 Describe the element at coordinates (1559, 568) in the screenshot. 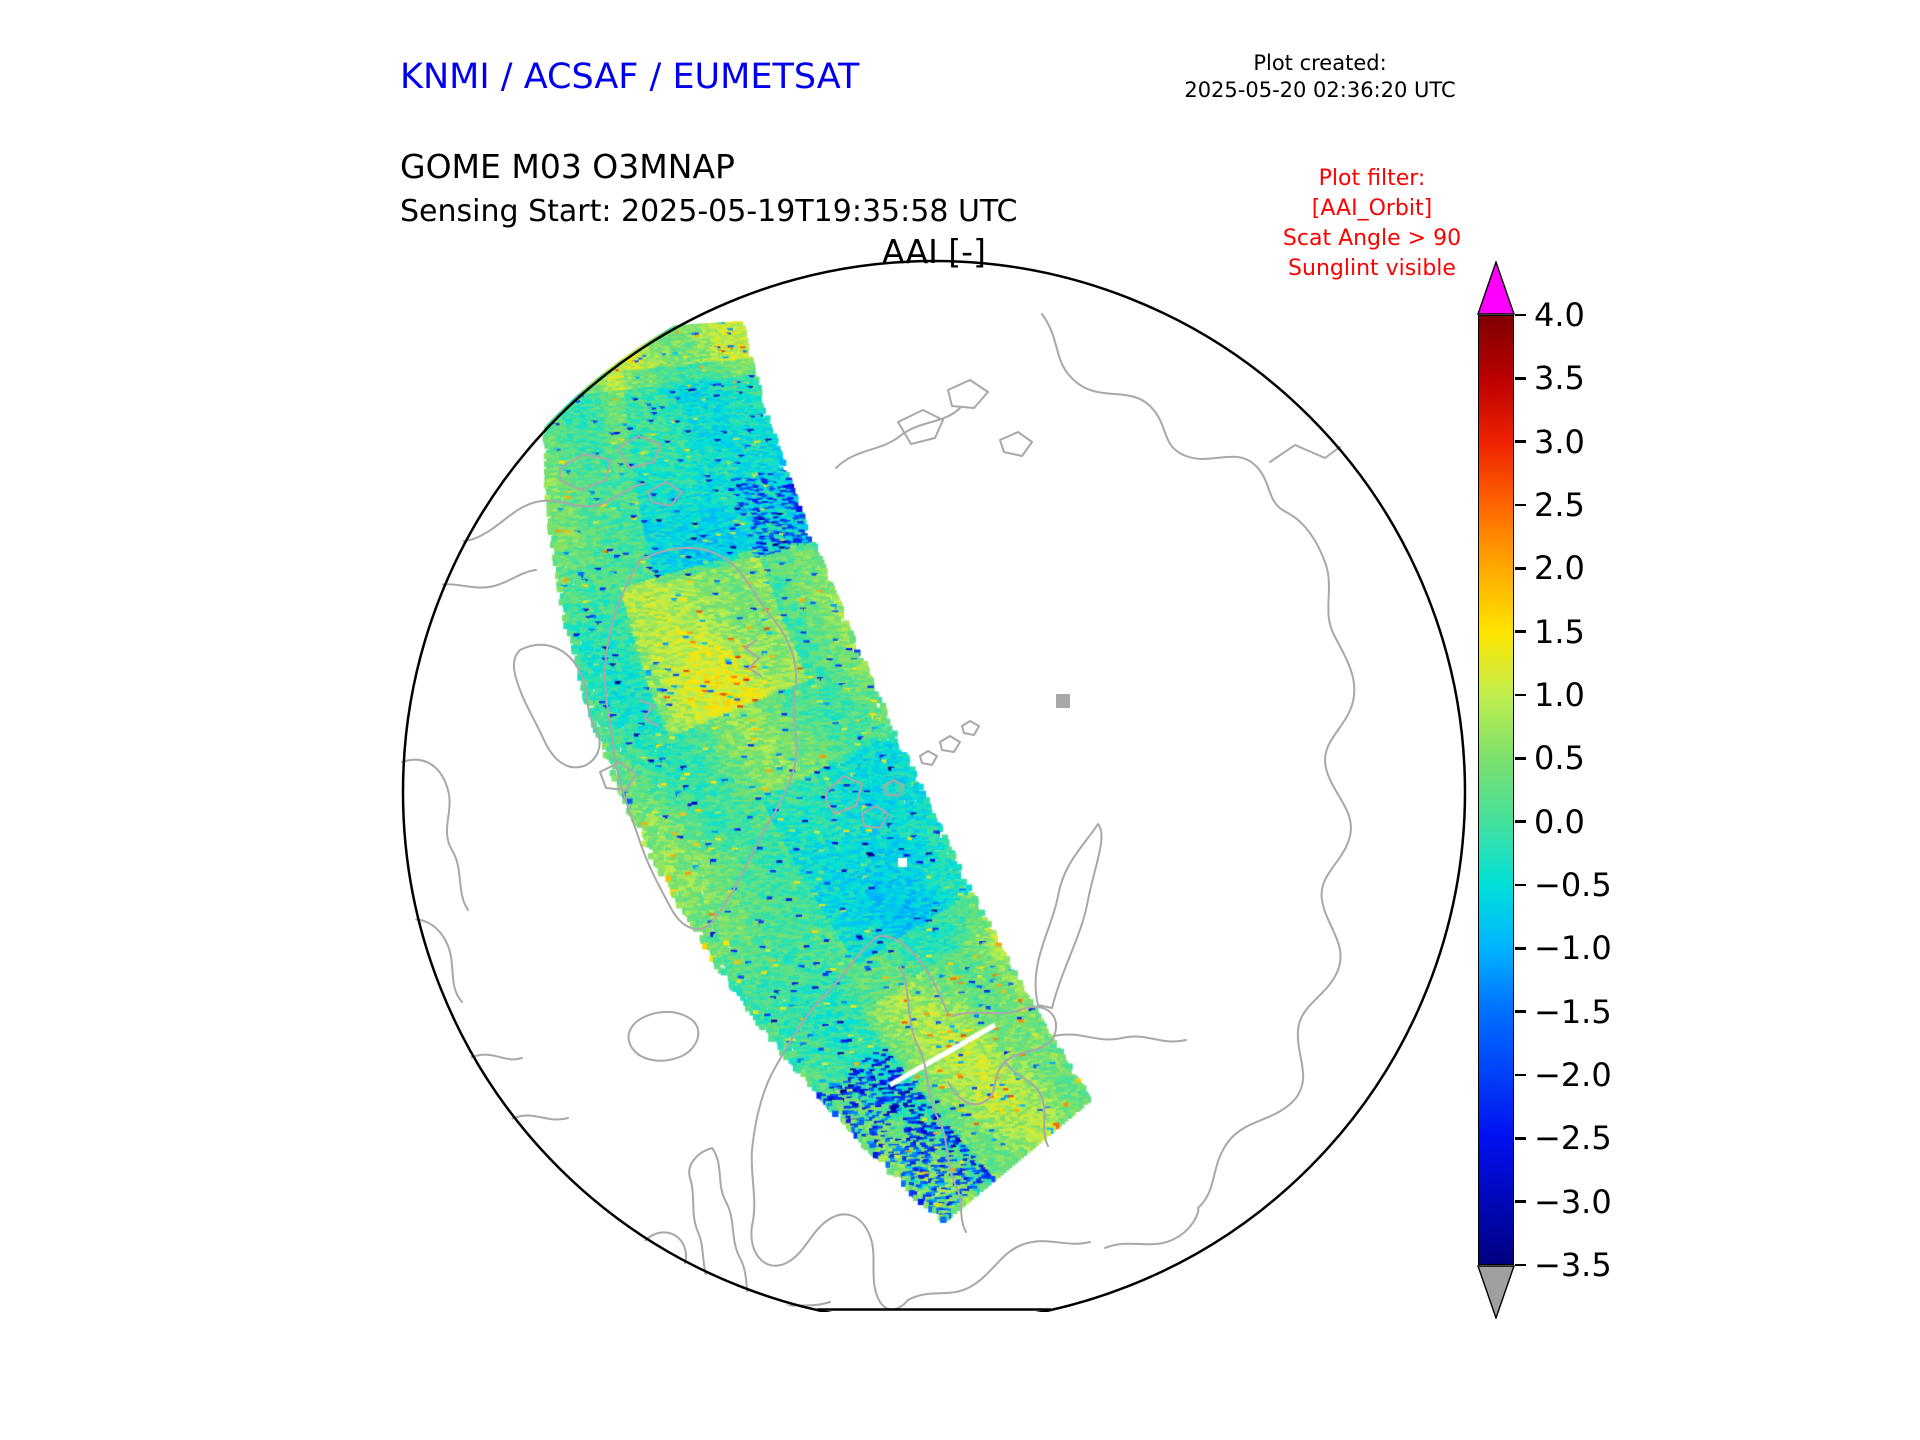

I see `colorbar-tick-label: 2.0` at that location.